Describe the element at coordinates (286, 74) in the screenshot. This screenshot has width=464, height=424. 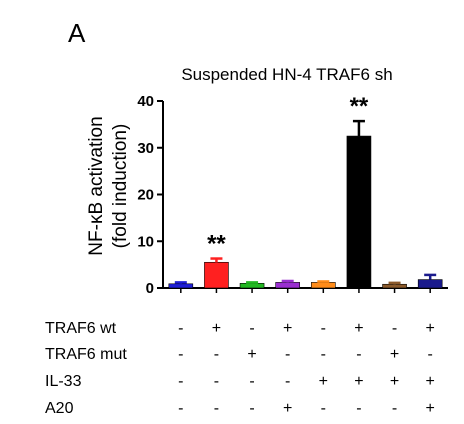
I see `chart-title: Suspended HN-4 TRAF6 sh` at that location.